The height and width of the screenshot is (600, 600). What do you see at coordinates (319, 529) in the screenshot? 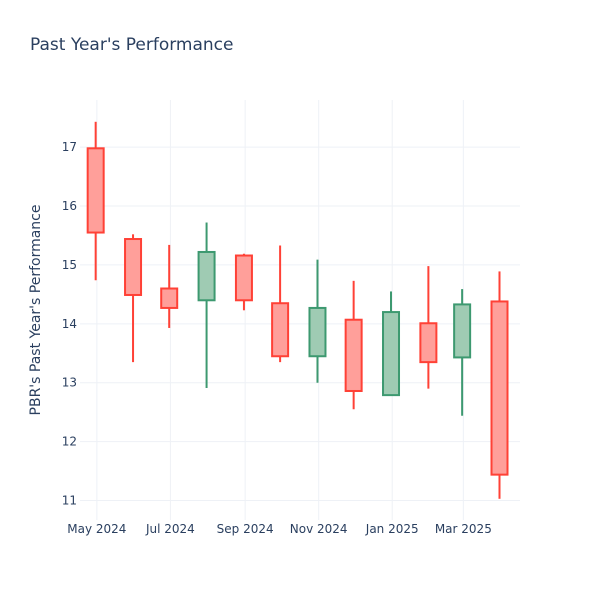
I see `x-tick-label: Nov 2024` at bounding box center [319, 529].